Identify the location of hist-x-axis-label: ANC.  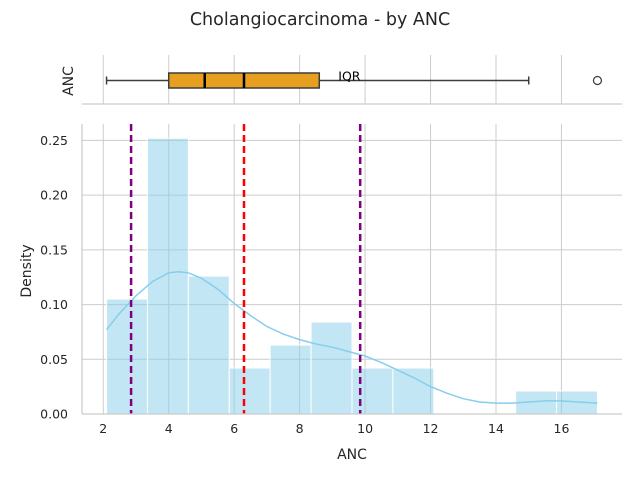
(352, 455).